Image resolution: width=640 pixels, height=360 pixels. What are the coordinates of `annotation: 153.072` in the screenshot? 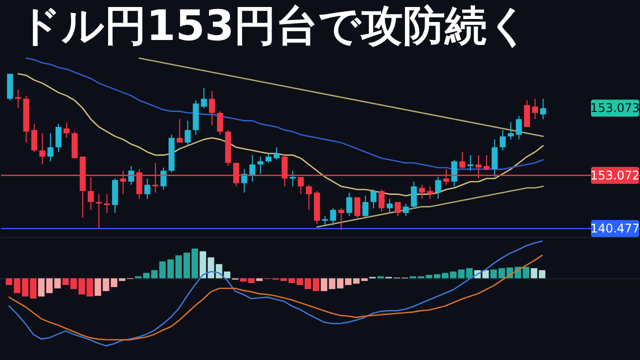 It's located at (615, 175).